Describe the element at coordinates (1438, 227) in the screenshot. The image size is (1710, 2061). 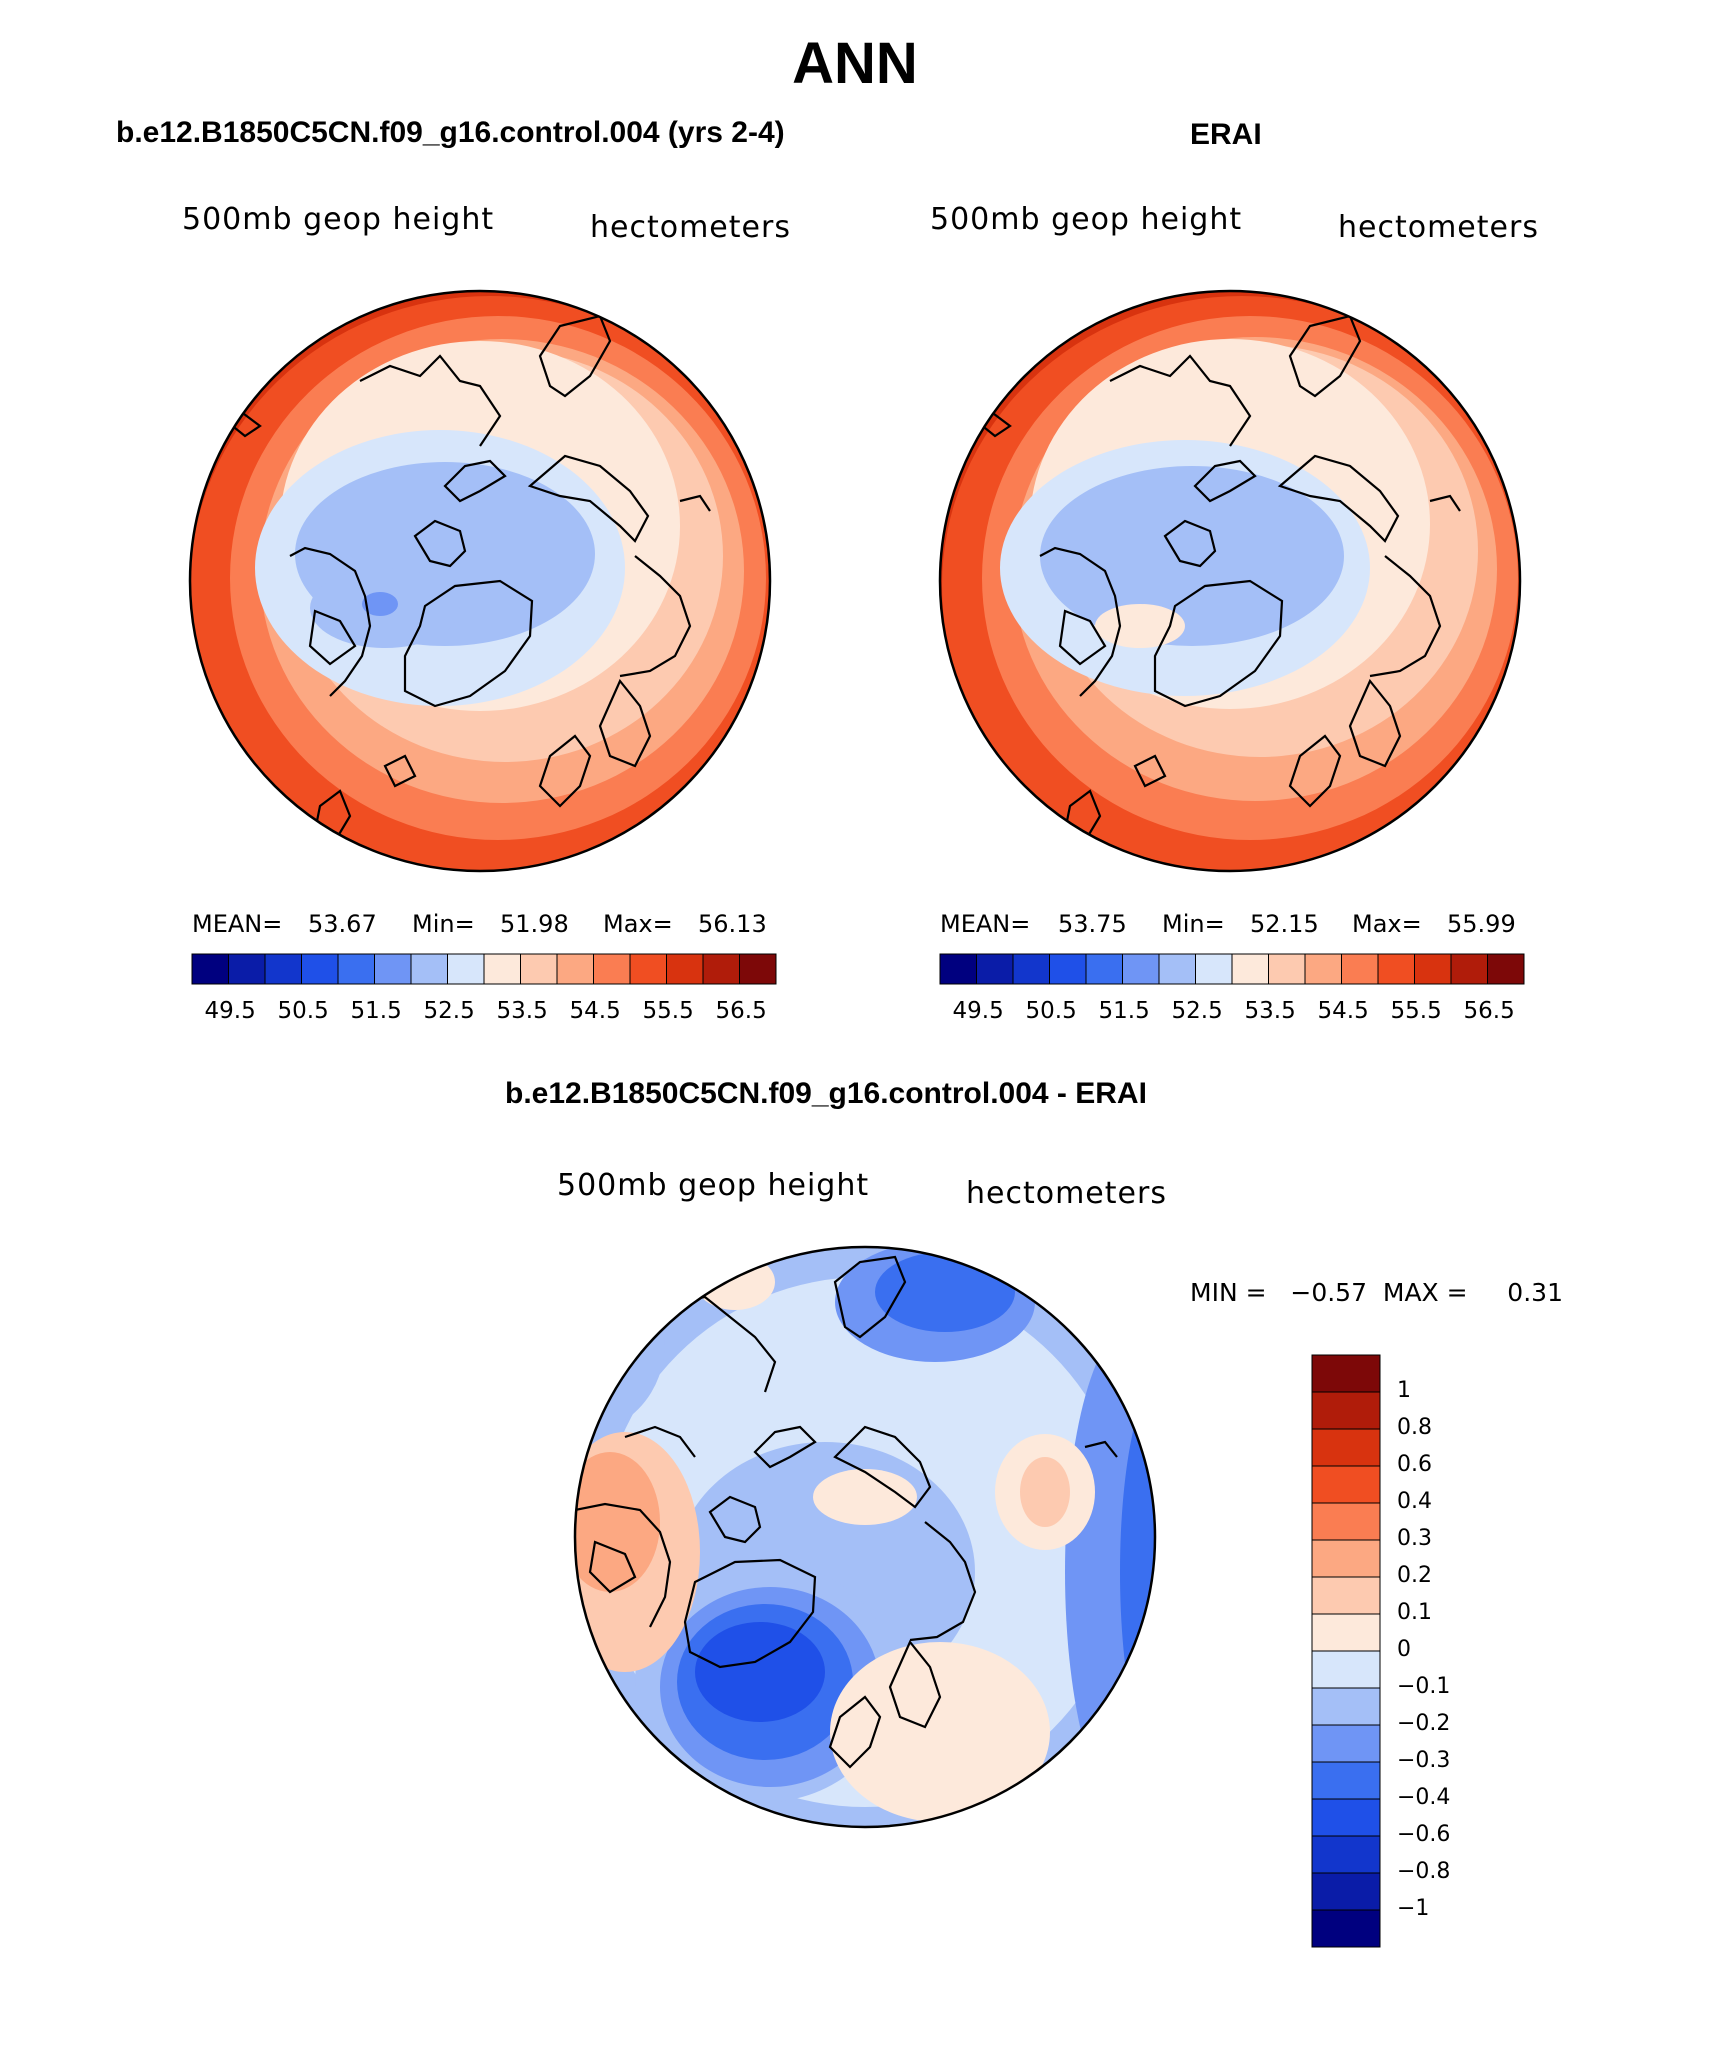
I see `right-units-label: hectometers` at that location.